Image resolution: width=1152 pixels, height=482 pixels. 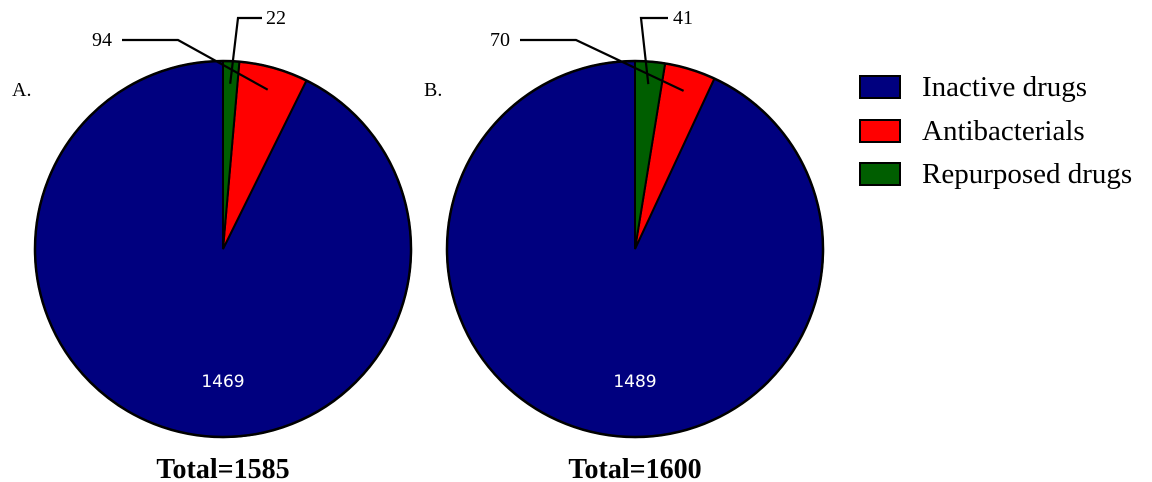 What do you see at coordinates (222, 382) in the screenshot?
I see `slice-value-label: 1469` at bounding box center [222, 382].